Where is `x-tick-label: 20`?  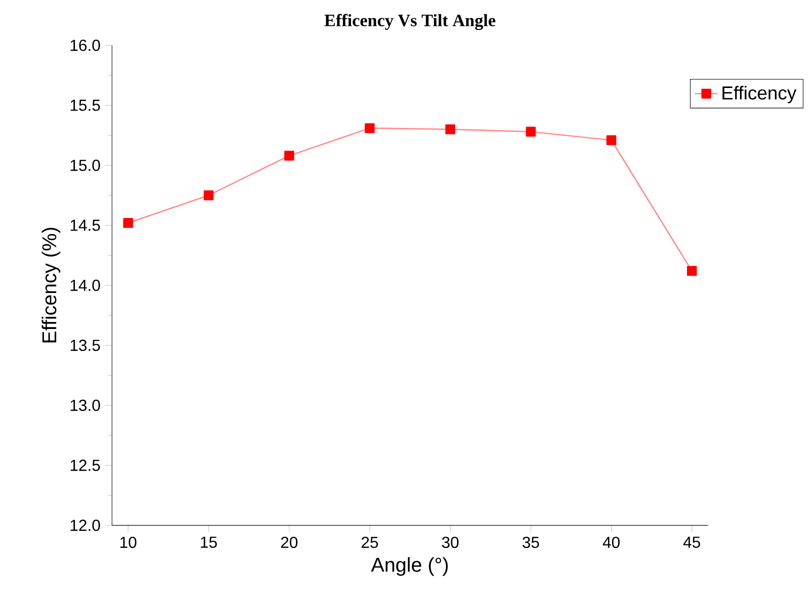 x-tick-label: 20 is located at coordinates (289, 542).